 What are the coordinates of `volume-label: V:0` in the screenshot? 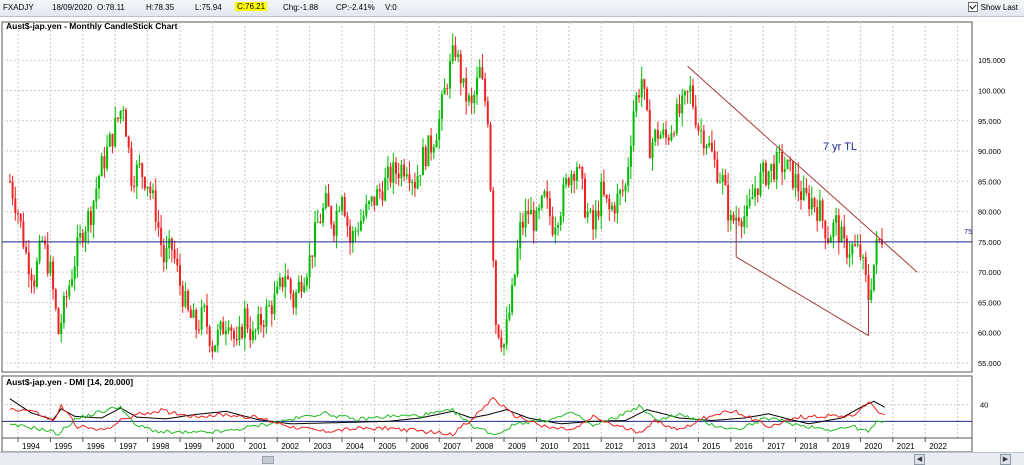 It's located at (391, 7).